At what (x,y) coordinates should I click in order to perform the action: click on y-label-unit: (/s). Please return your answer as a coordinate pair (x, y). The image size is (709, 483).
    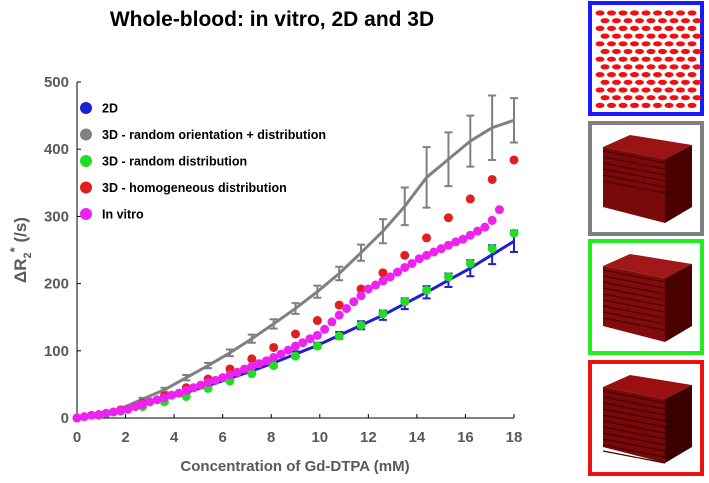
    Looking at the image, I should click on (20, 232).